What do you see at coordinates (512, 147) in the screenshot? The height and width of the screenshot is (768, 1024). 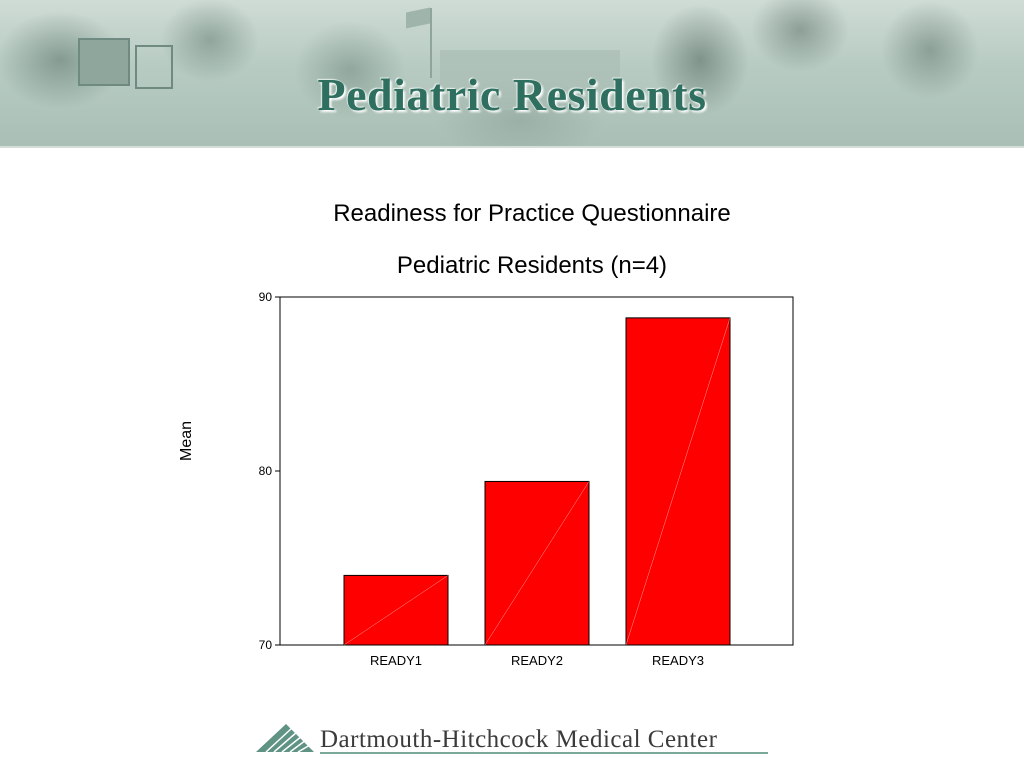 I see `banner-divider` at bounding box center [512, 147].